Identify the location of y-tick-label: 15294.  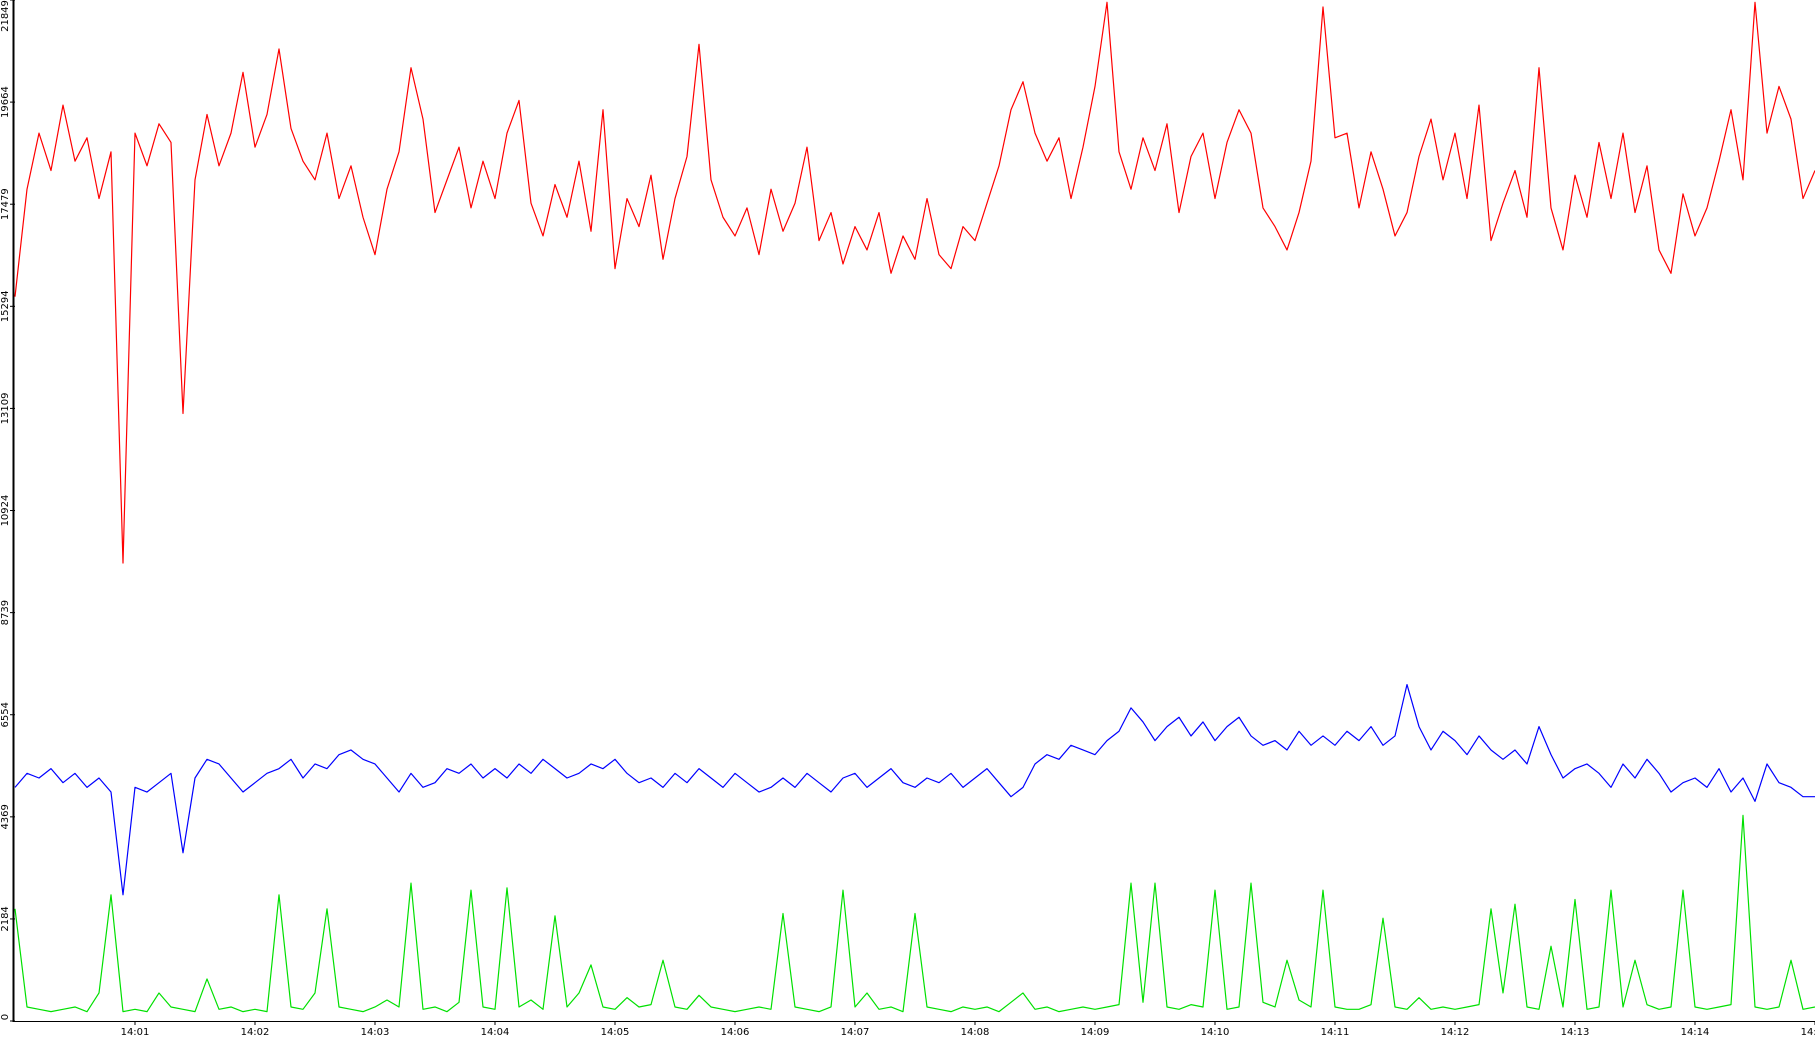
(5, 306).